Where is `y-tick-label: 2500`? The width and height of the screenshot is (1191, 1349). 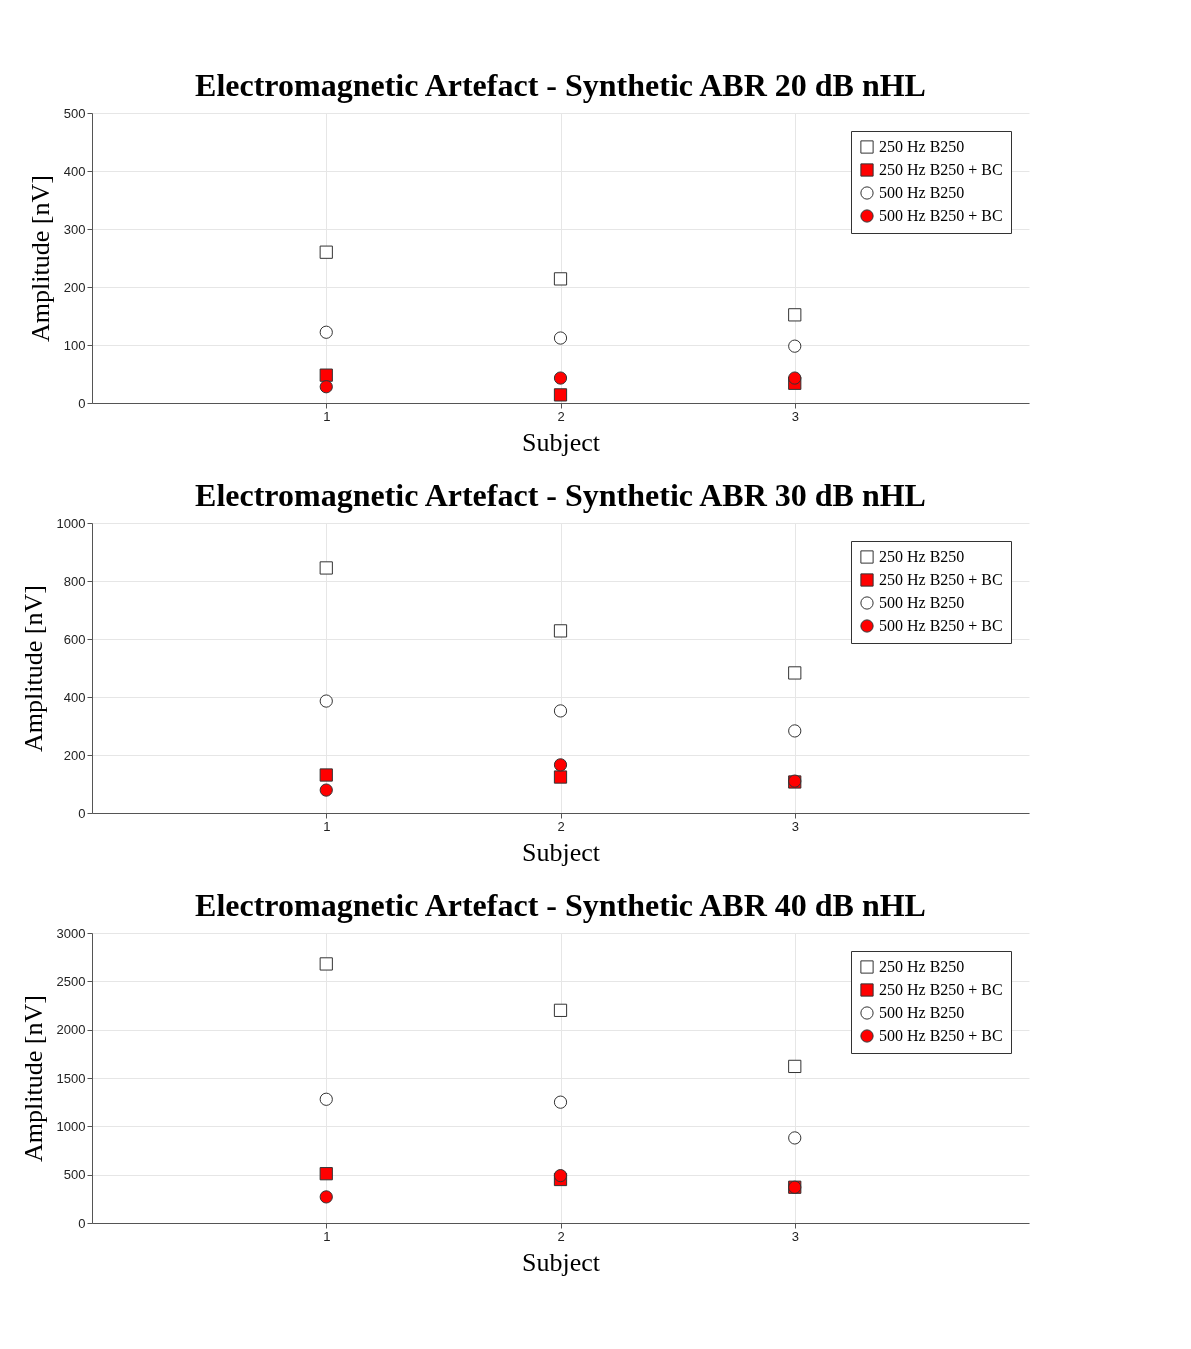 y-tick-label: 2500 is located at coordinates (71, 981).